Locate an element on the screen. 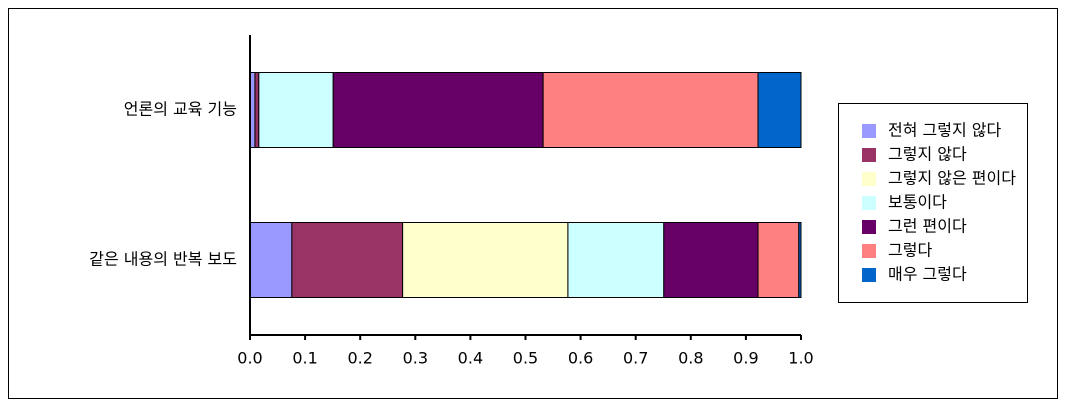  x-tick-label: 0.9 is located at coordinates (745, 358).